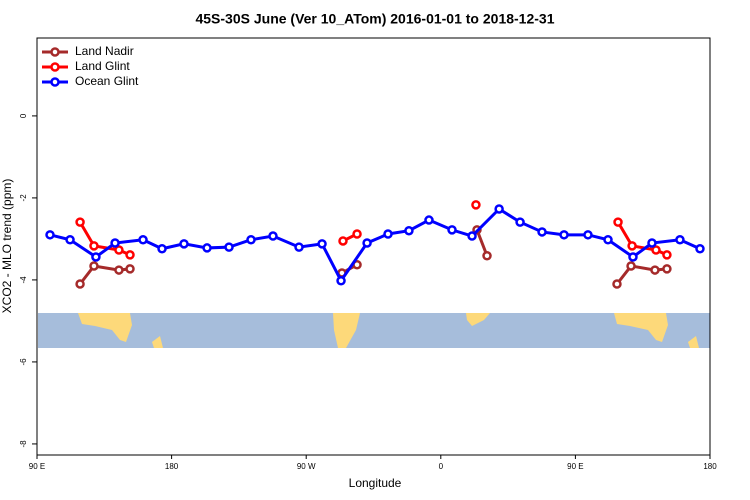  Describe the element at coordinates (23, 115) in the screenshot. I see `y-tick-label: 0` at that location.